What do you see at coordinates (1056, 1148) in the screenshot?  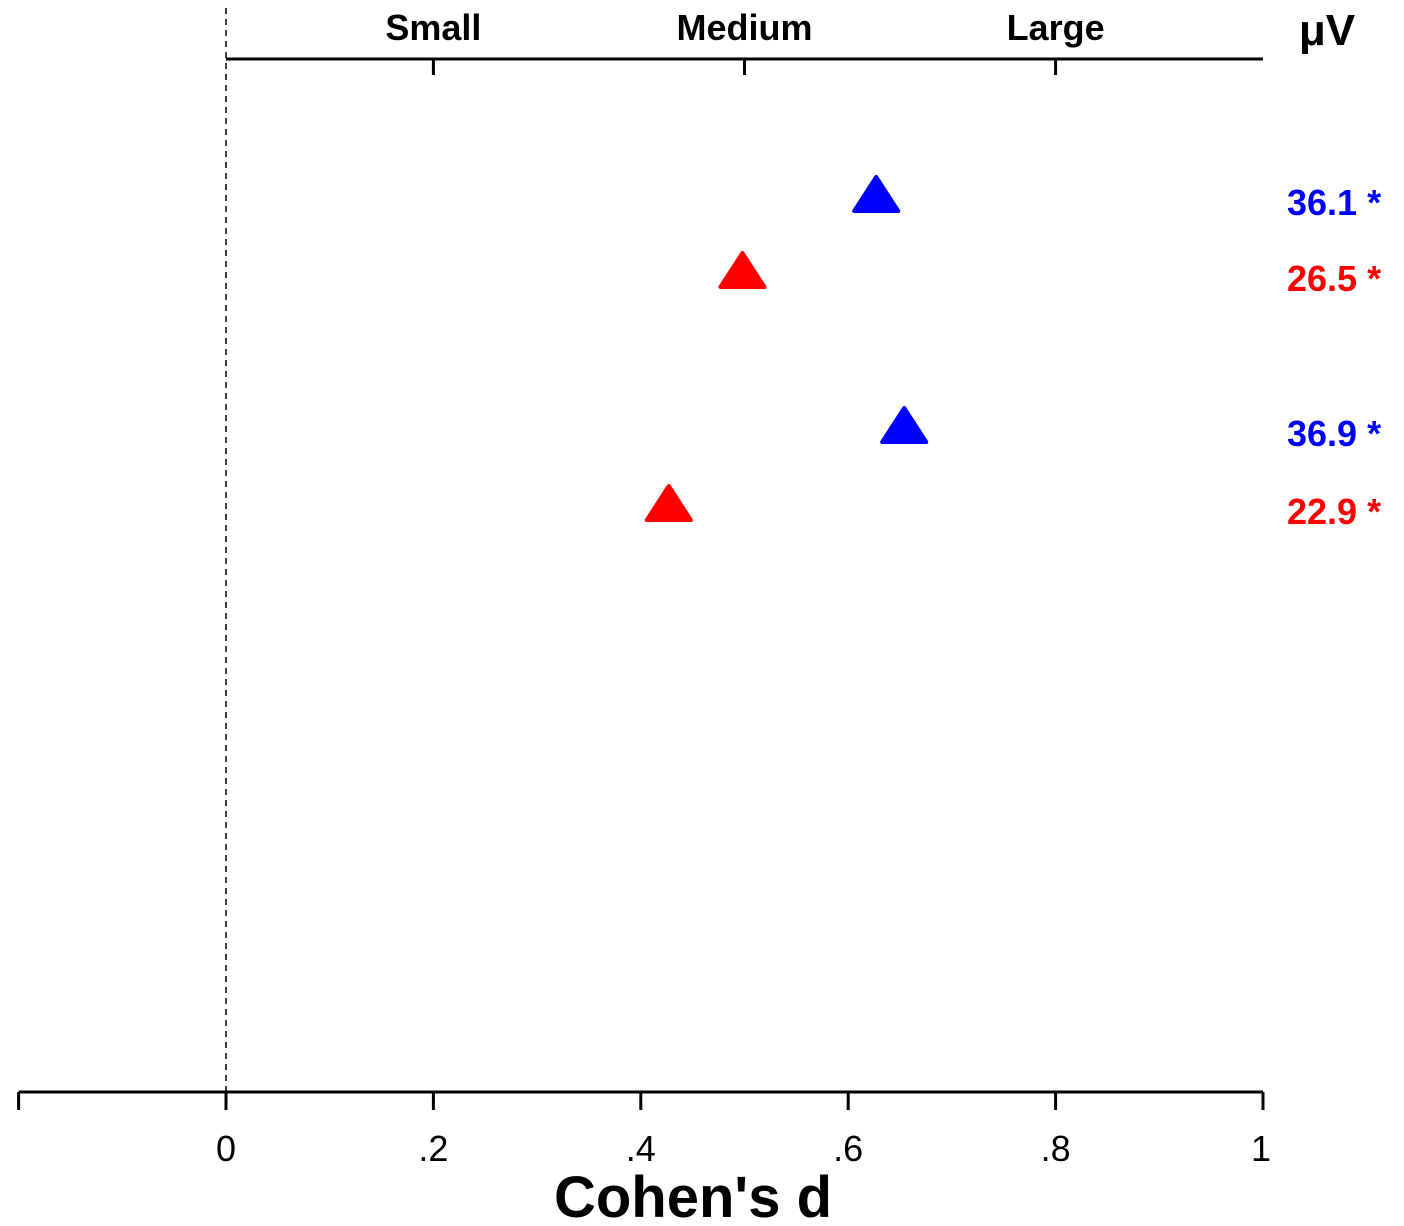 I see `x-tick-label: .8` at bounding box center [1056, 1148].